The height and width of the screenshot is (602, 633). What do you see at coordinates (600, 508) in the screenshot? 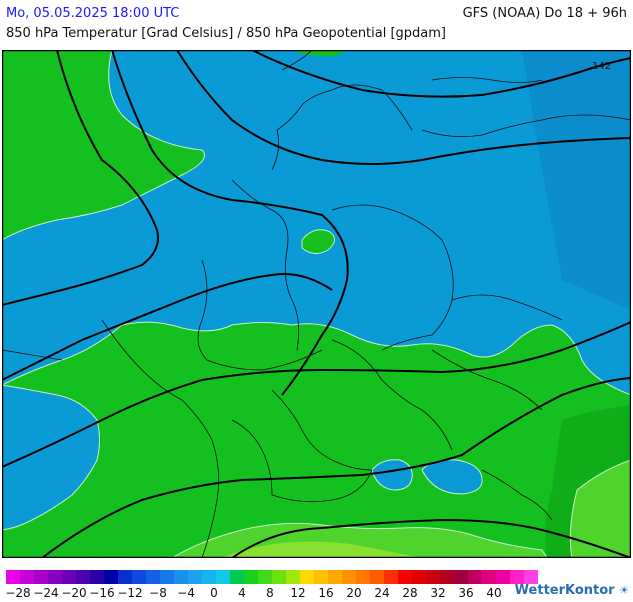
I see `warm-region-far-southeast` at bounding box center [600, 508].